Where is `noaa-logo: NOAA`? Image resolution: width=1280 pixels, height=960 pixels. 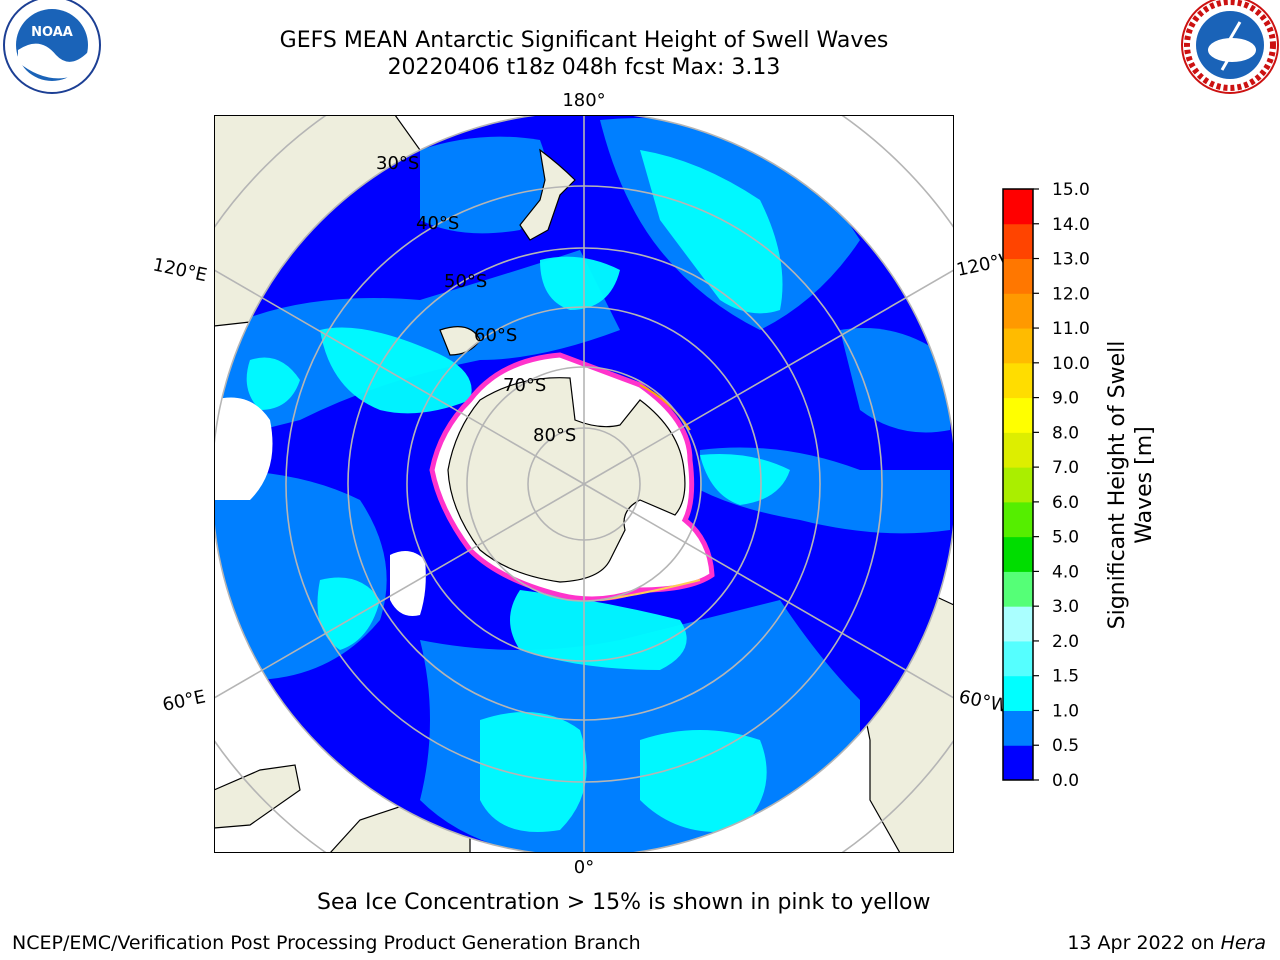 noaa-logo: NOAA is located at coordinates (52, 47).